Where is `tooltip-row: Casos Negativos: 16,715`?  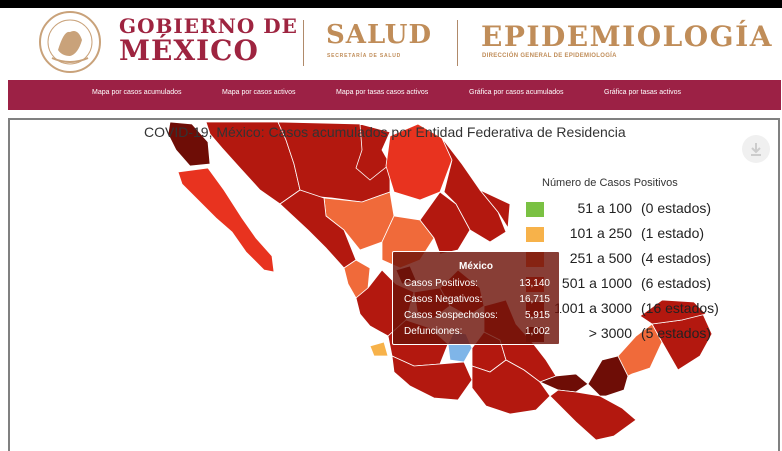 tooltip-row: Casos Negativos: 16,715 is located at coordinates (477, 301).